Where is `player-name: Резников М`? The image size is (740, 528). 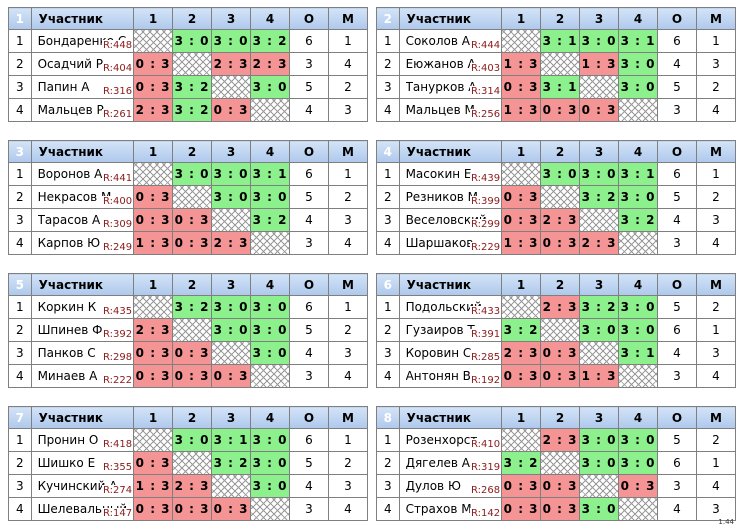 player-name: Резников М is located at coordinates (442, 197).